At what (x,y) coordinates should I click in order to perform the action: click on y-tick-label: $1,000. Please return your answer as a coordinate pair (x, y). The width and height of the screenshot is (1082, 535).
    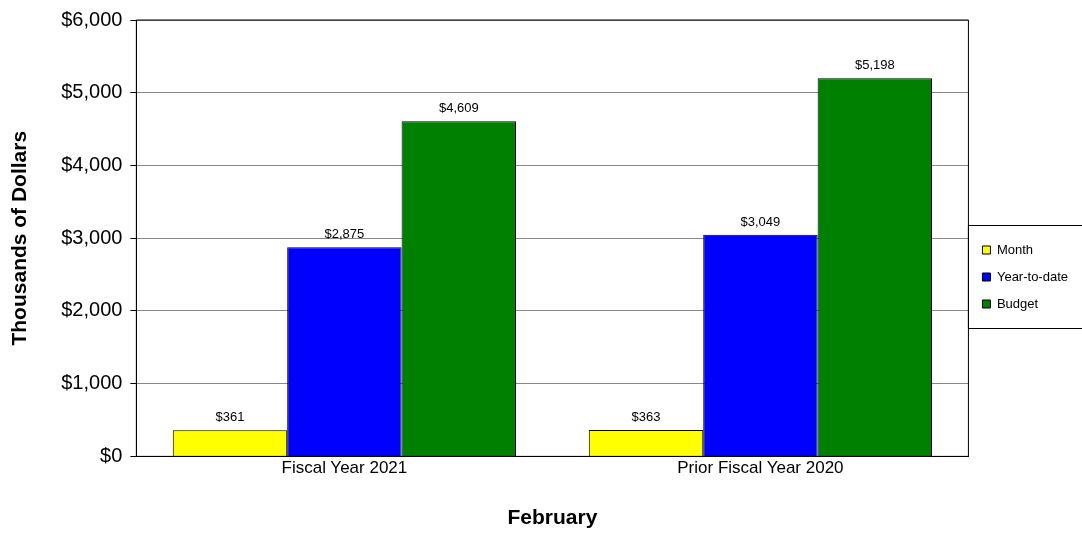
    Looking at the image, I should click on (92, 382).